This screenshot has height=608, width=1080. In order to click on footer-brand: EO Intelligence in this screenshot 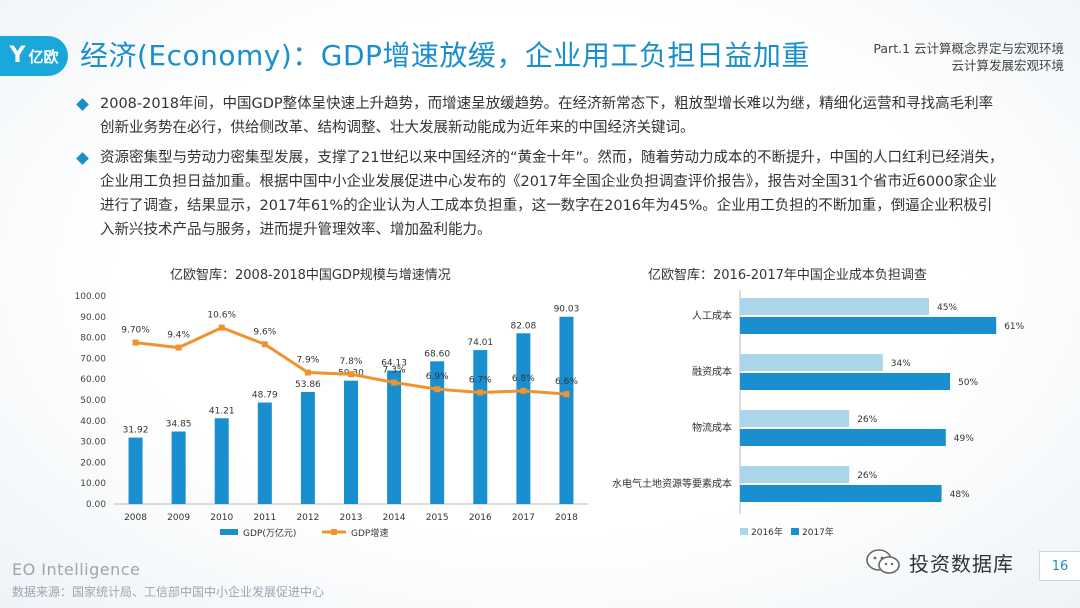, I will do `click(76, 569)`.